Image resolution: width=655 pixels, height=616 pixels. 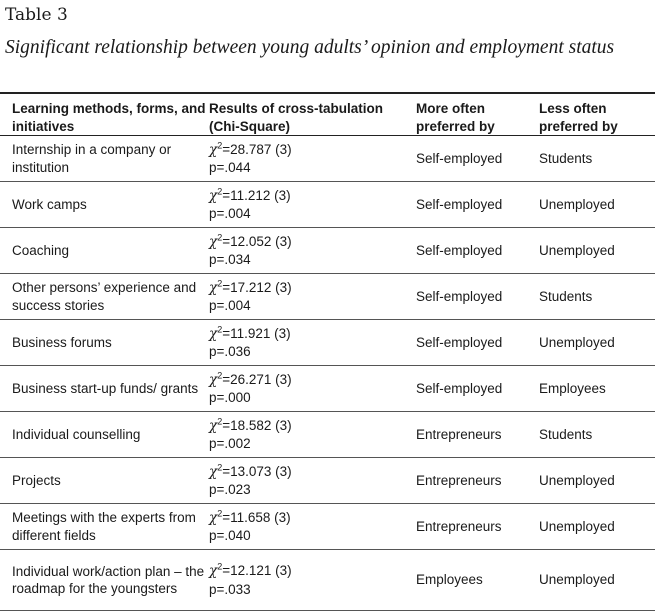 I want to click on chi-square-value: χ2=13.073 (3), so click(x=311, y=472).